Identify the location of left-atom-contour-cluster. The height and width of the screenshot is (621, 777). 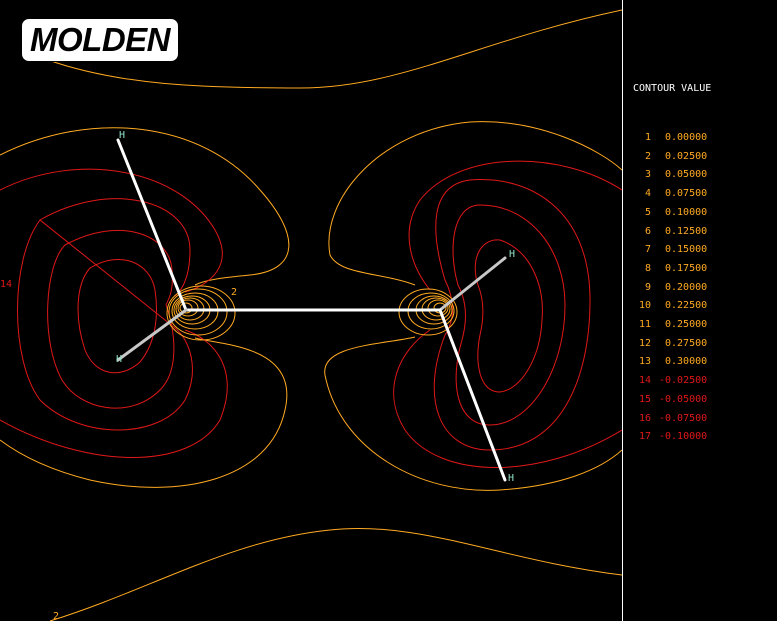
(201, 313).